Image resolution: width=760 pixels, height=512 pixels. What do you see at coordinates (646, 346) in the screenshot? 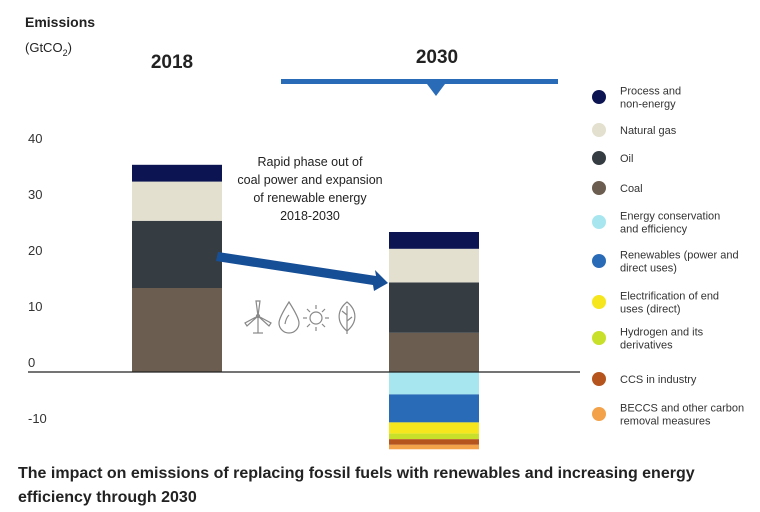
I see `legend-label: derivatives` at bounding box center [646, 346].